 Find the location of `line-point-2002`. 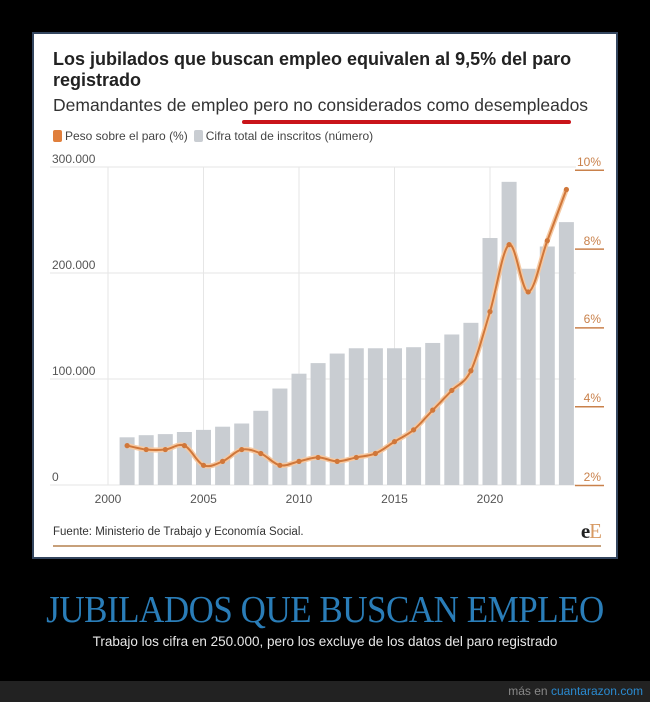

line-point-2002 is located at coordinates (146, 449).